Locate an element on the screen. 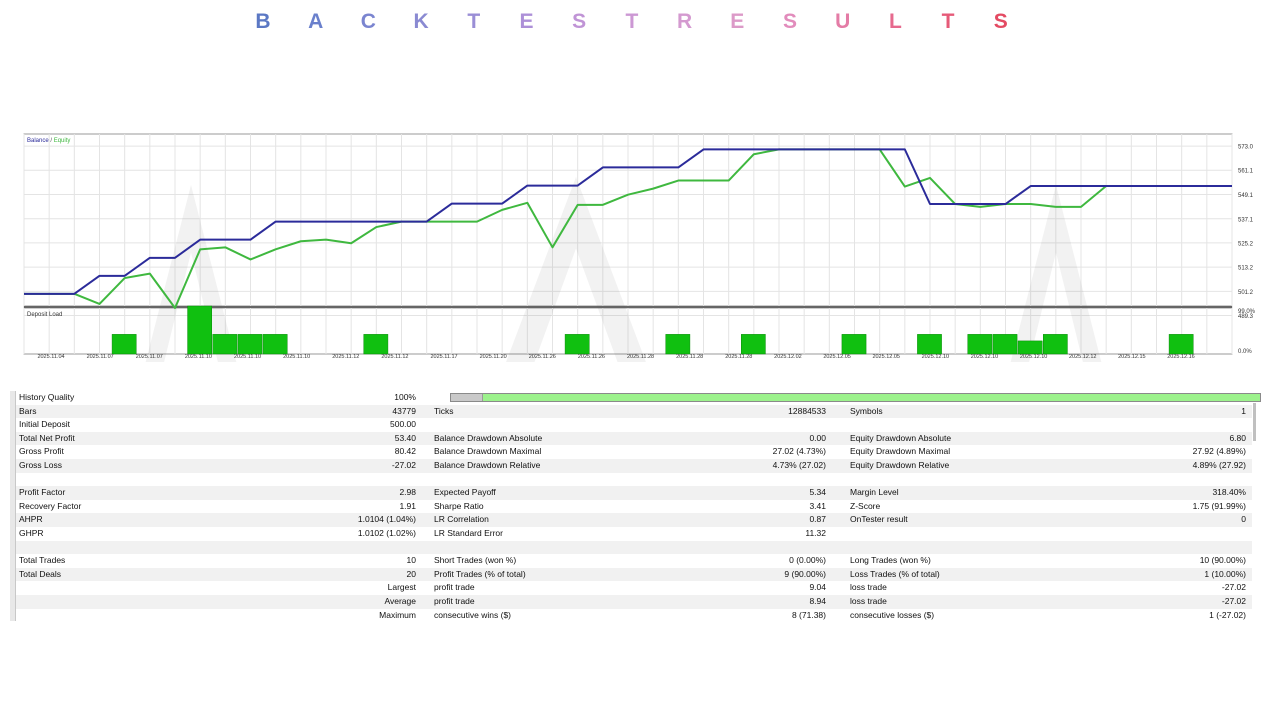 This screenshot has height=720, width=1280. stat-value: 1 is located at coordinates (1243, 410).